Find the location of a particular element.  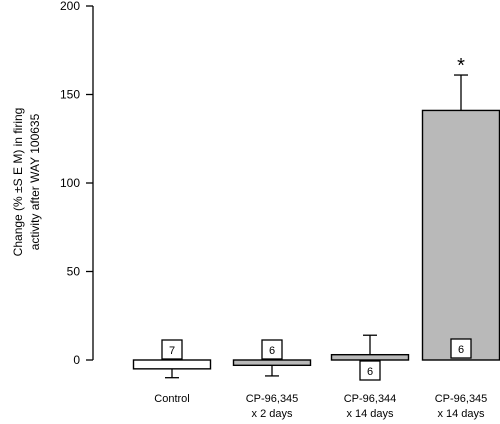

bar-group: 7 is located at coordinates (172, 359).